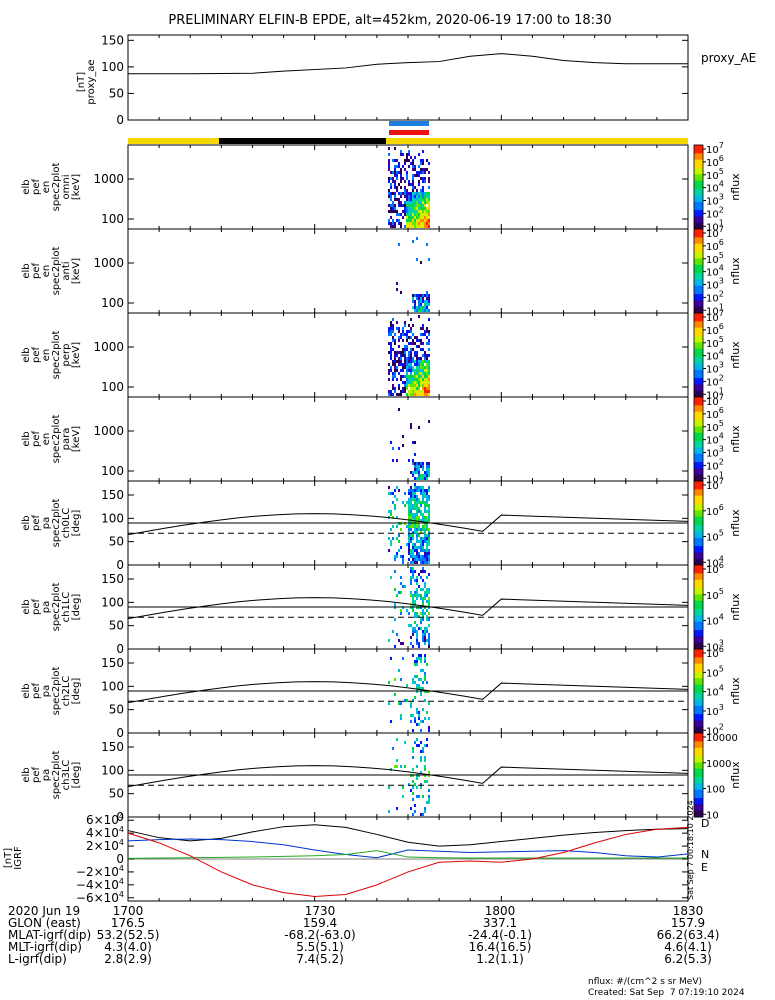 The width and height of the screenshot is (775, 1000). What do you see at coordinates (698, 262) in the screenshot?
I see `spec-panel-2-cbar-cell` at bounding box center [698, 262].